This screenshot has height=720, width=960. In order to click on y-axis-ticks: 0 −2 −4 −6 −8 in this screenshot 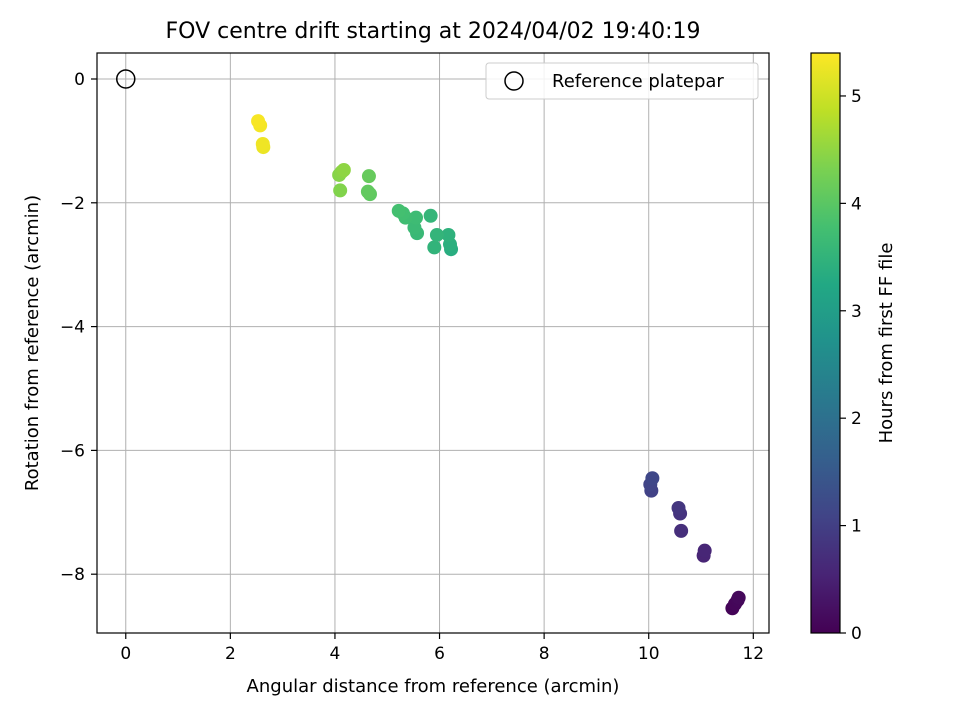, I will do `click(78, 327)`.